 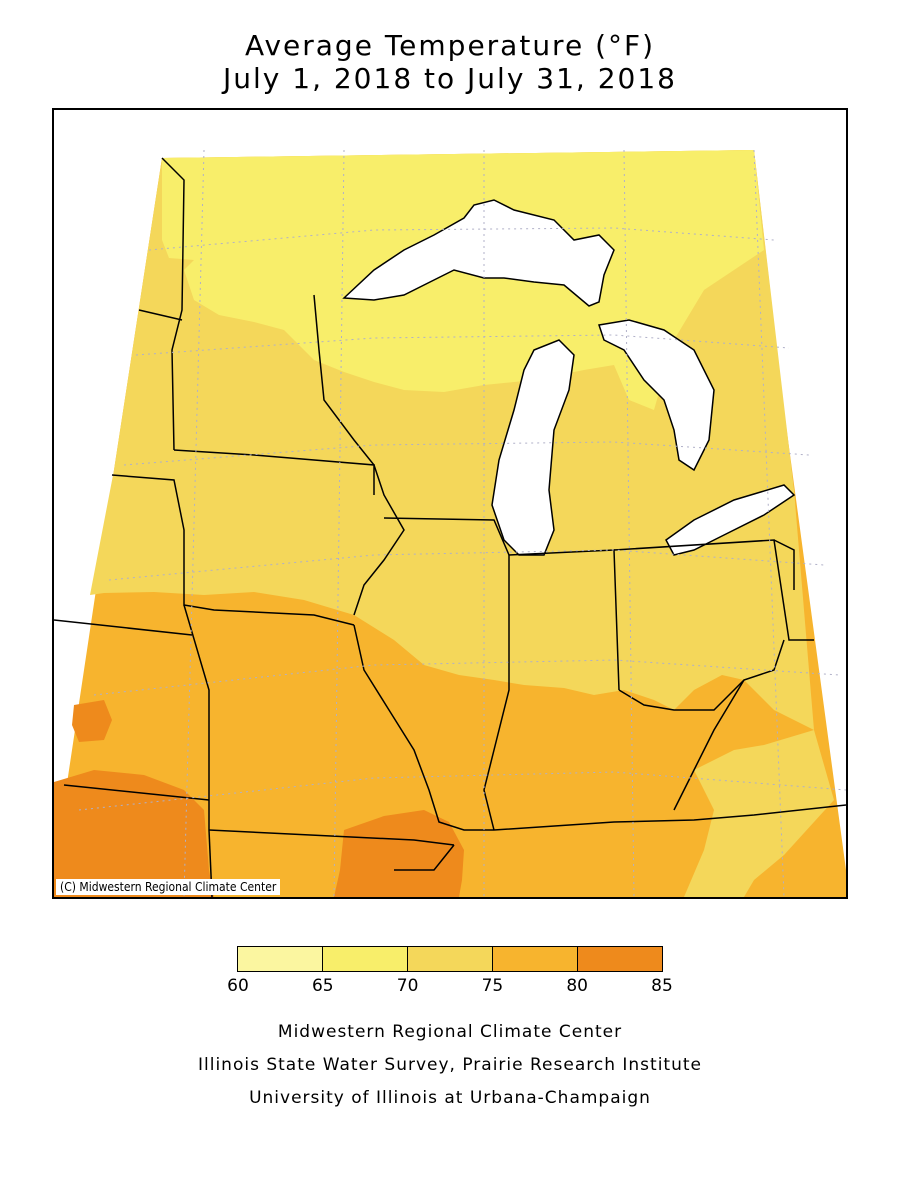 I want to click on map-title: Average Temperature (°F), so click(x=450, y=45).